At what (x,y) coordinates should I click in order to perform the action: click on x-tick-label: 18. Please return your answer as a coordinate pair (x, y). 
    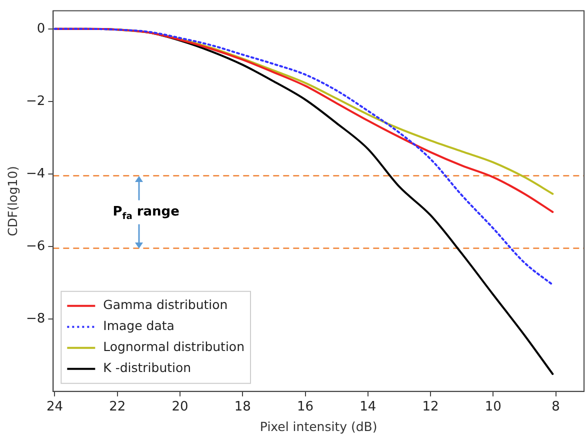
    Looking at the image, I should click on (242, 407).